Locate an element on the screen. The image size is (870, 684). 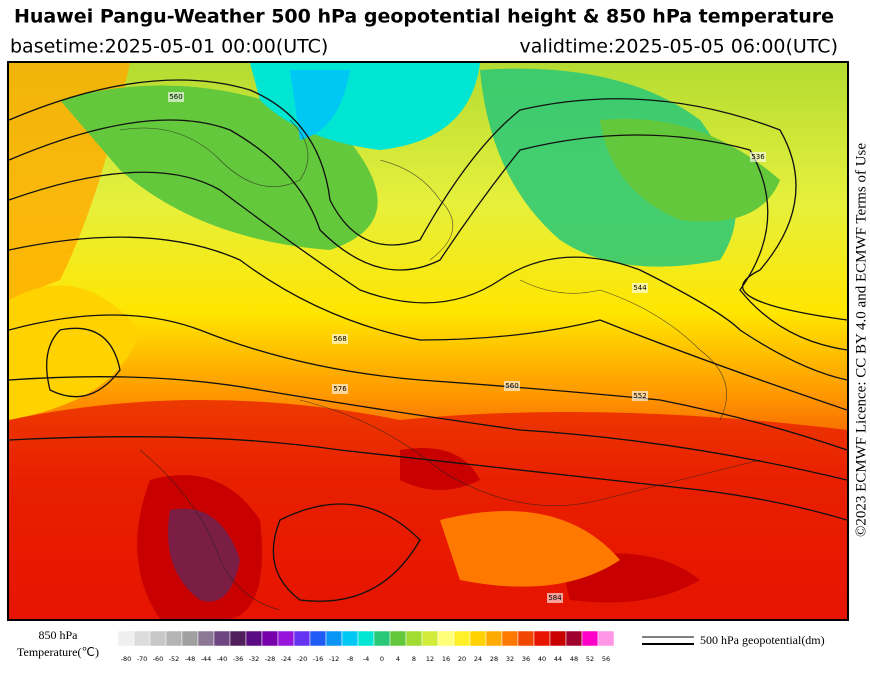
contour-label: 568 is located at coordinates (339, 339).